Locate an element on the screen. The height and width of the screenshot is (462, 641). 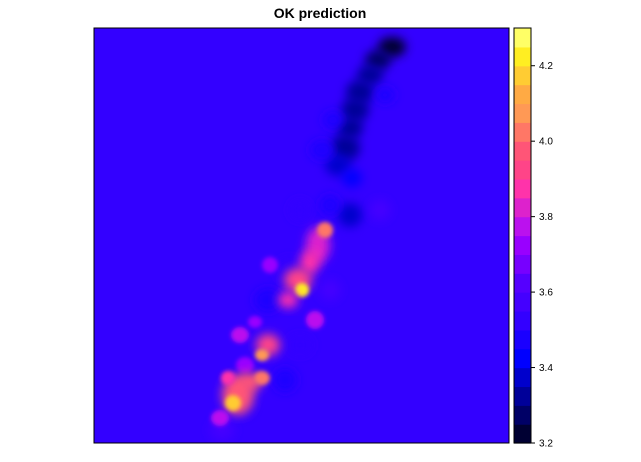
legend-tick-label: 3.8 is located at coordinates (546, 217).